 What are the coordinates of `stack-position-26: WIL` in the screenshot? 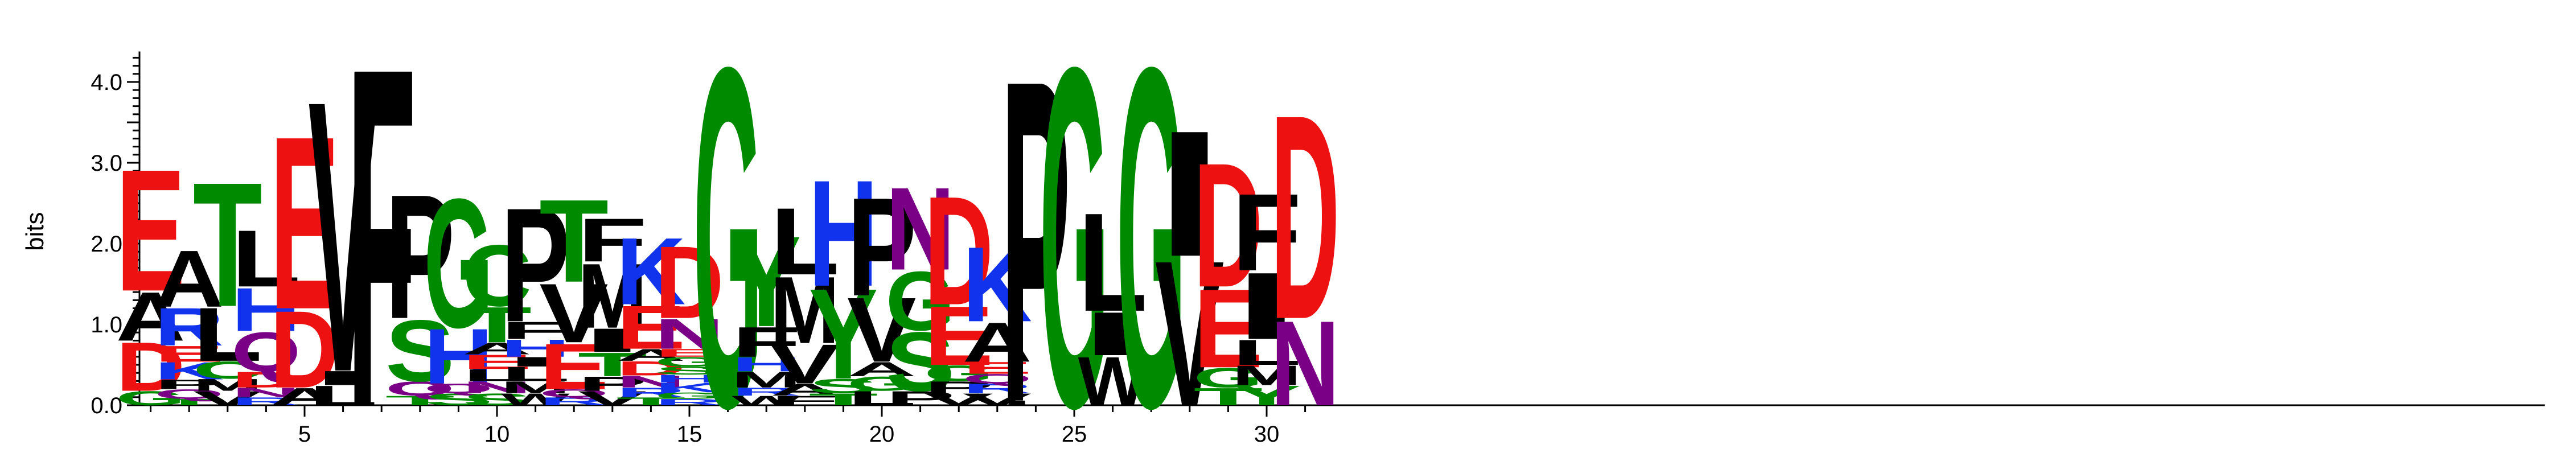 It's located at (1113, 302).